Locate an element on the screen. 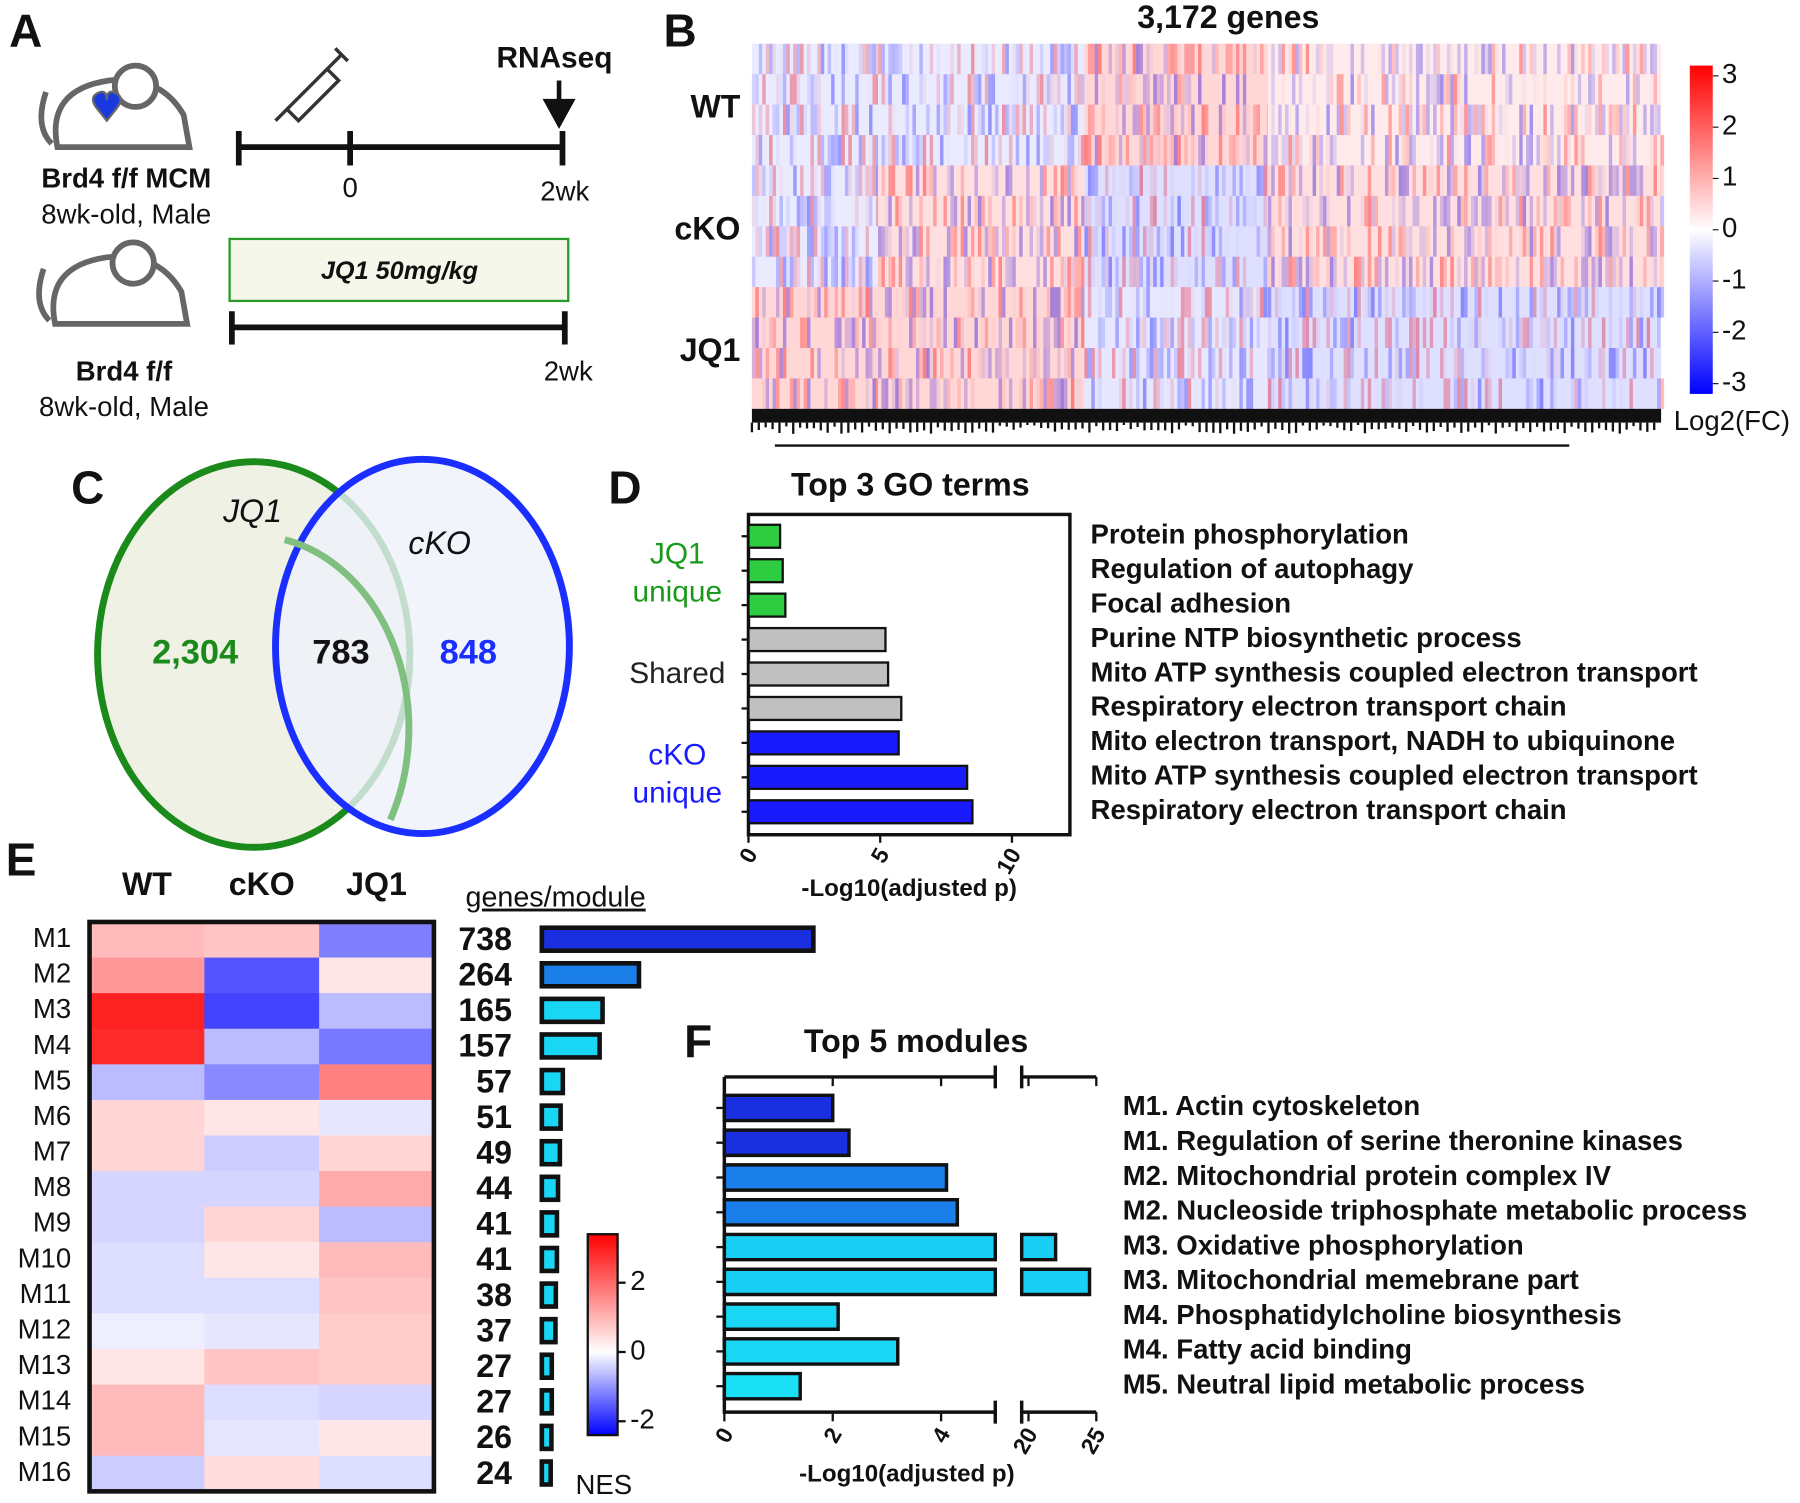  colorbar is located at coordinates (1701, 229).